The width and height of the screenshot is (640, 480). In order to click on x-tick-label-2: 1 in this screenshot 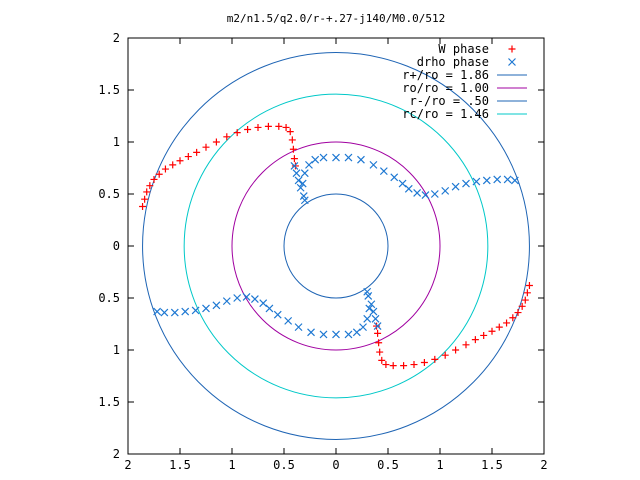, I will do `click(231, 465)`.